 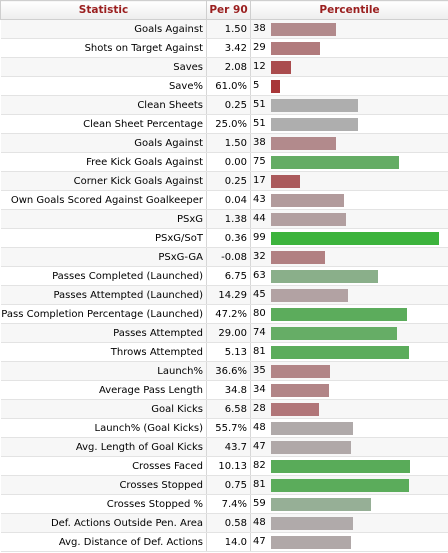 I want to click on statistic-name: Goal Kicks, so click(x=103, y=409).